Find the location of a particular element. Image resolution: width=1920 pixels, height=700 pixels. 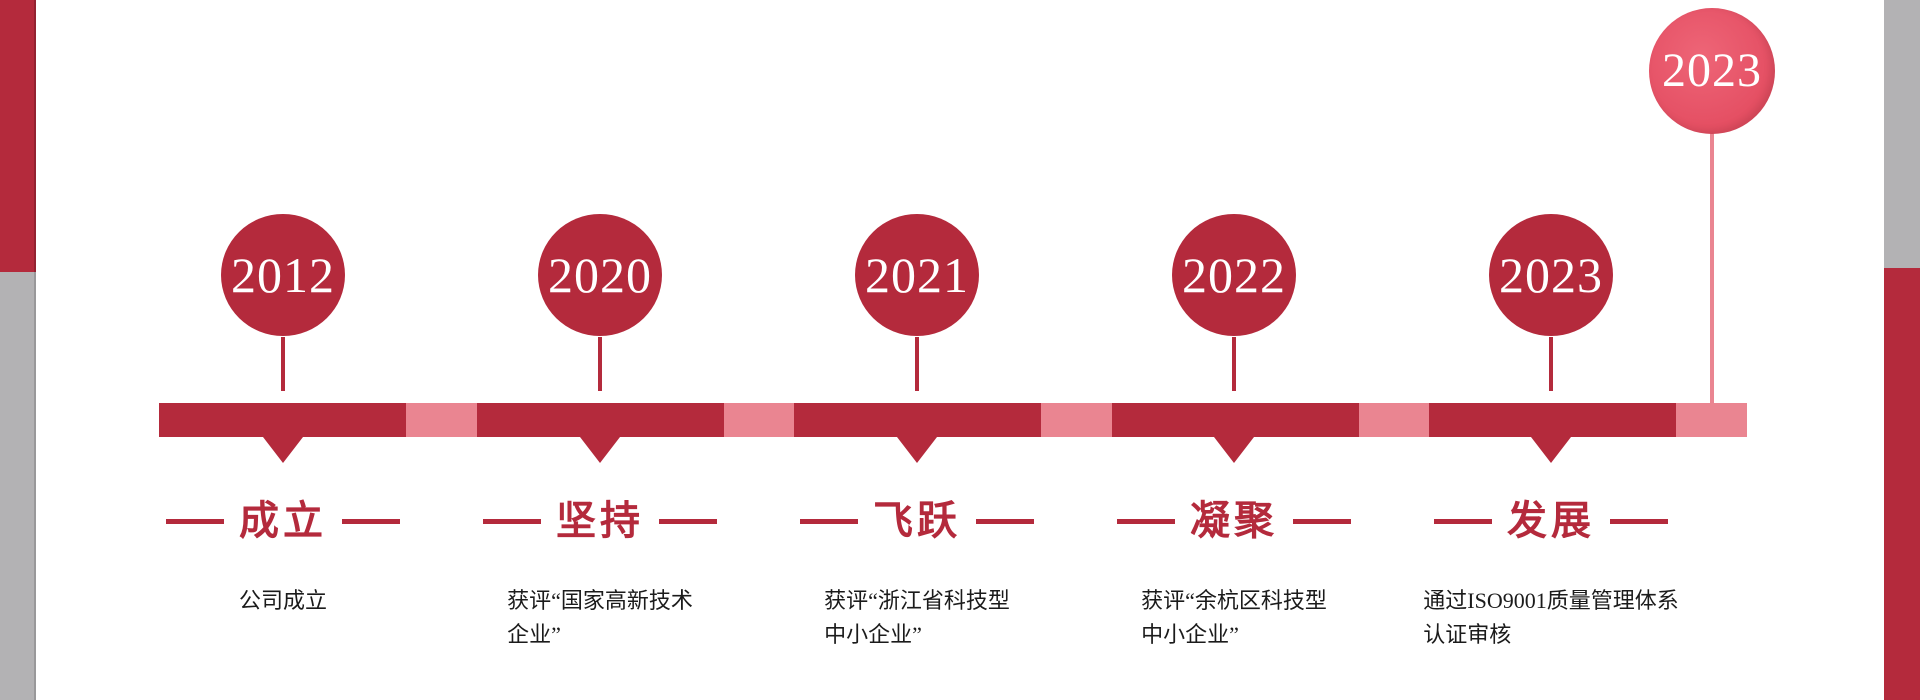

milestone-title: 成立 is located at coordinates (283, 521).